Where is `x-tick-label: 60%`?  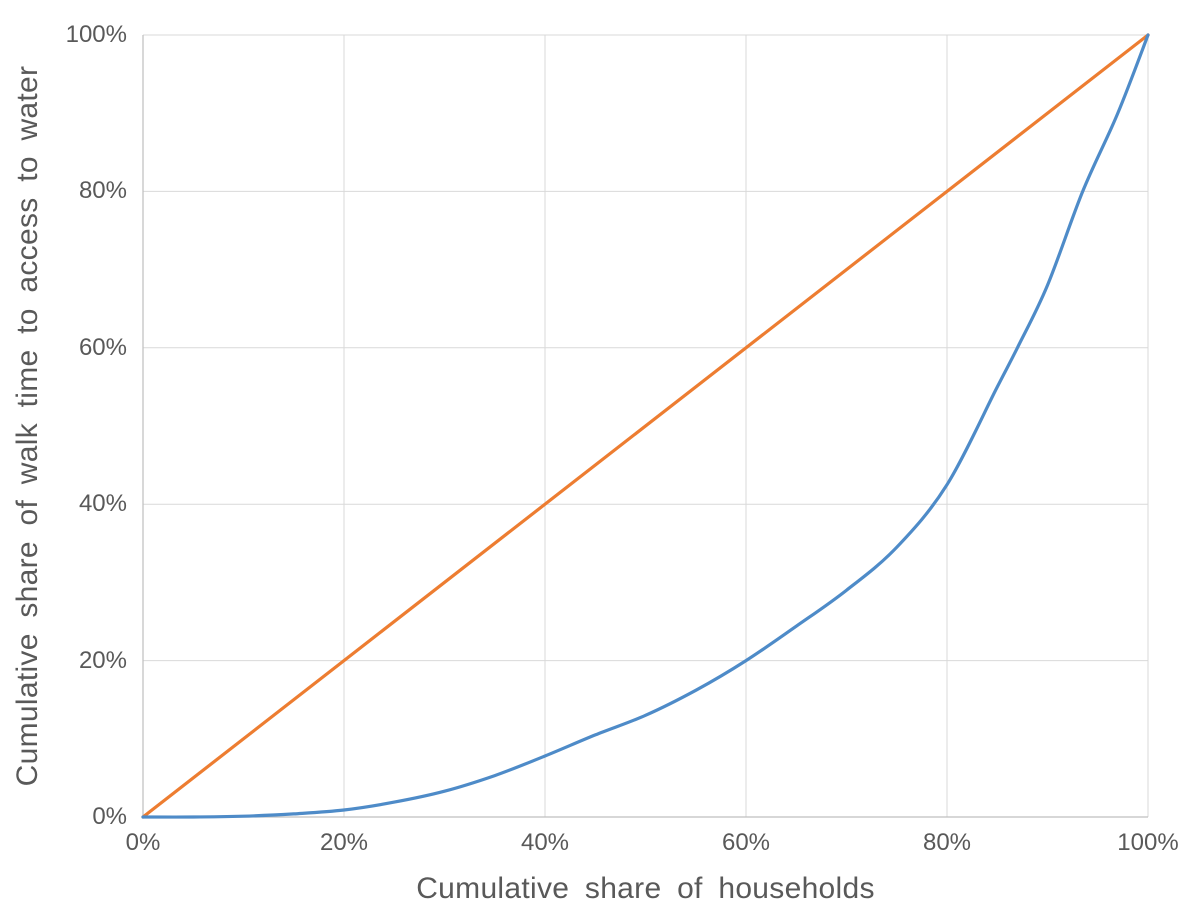 x-tick-label: 60% is located at coordinates (746, 842).